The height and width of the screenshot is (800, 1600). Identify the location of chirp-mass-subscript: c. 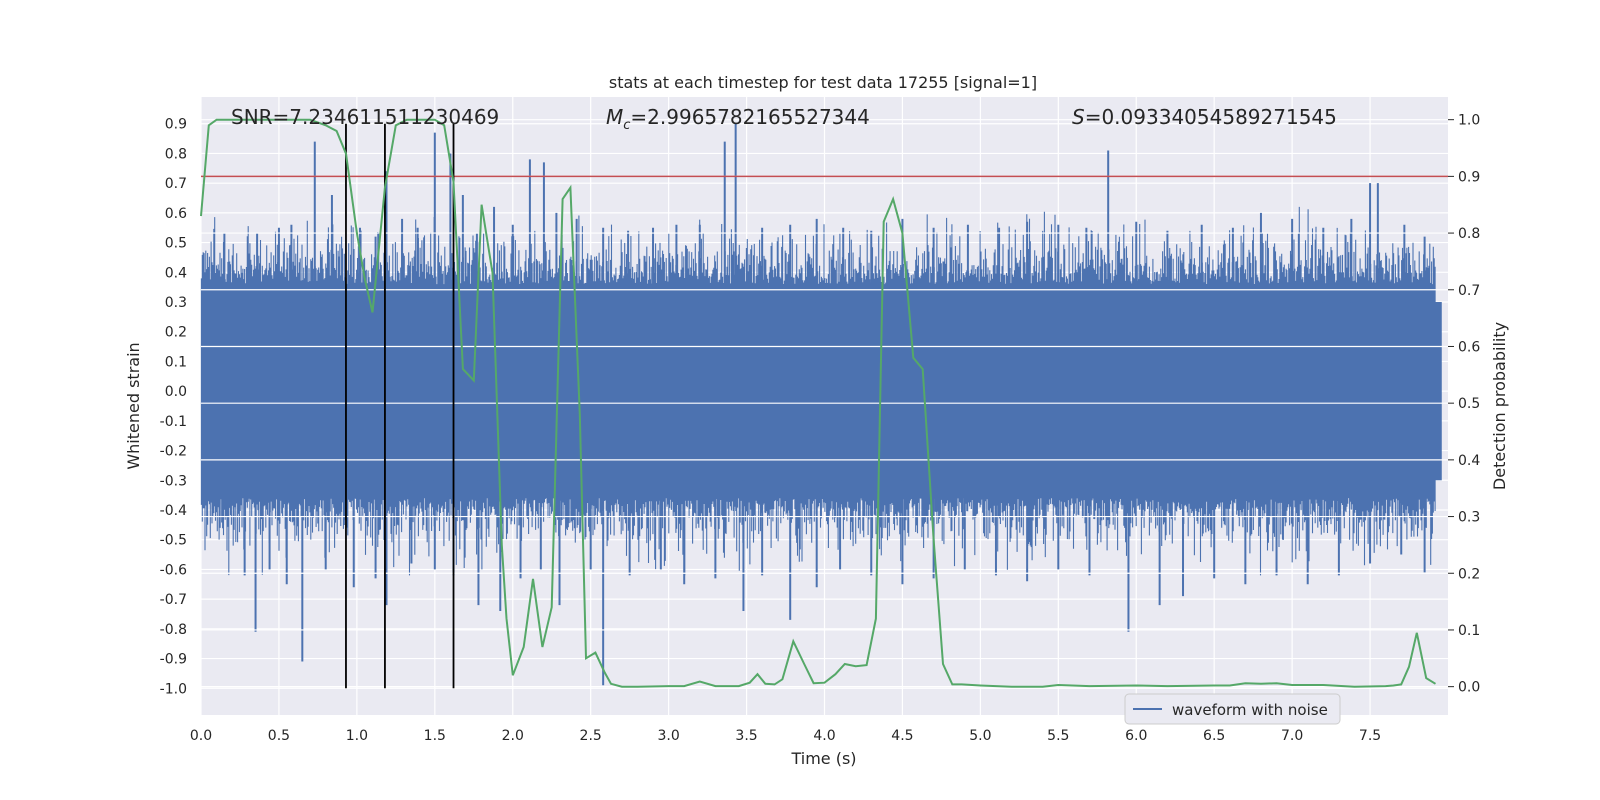
(626, 125).